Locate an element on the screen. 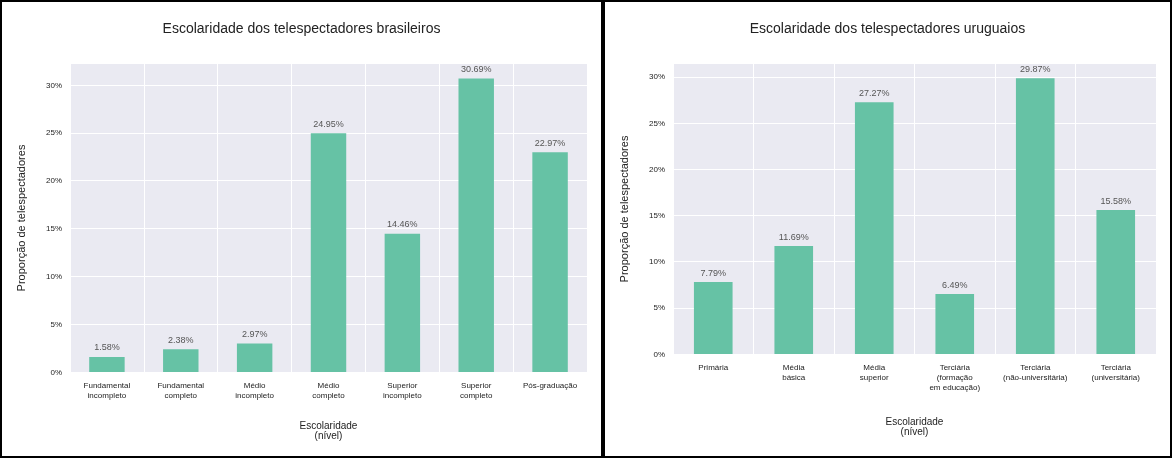  x-tick-label: Primária is located at coordinates (713, 367).